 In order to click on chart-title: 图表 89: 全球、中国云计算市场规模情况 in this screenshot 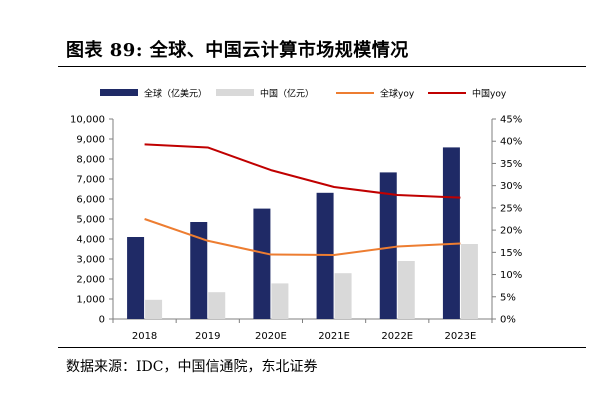, I will do `click(237, 50)`.